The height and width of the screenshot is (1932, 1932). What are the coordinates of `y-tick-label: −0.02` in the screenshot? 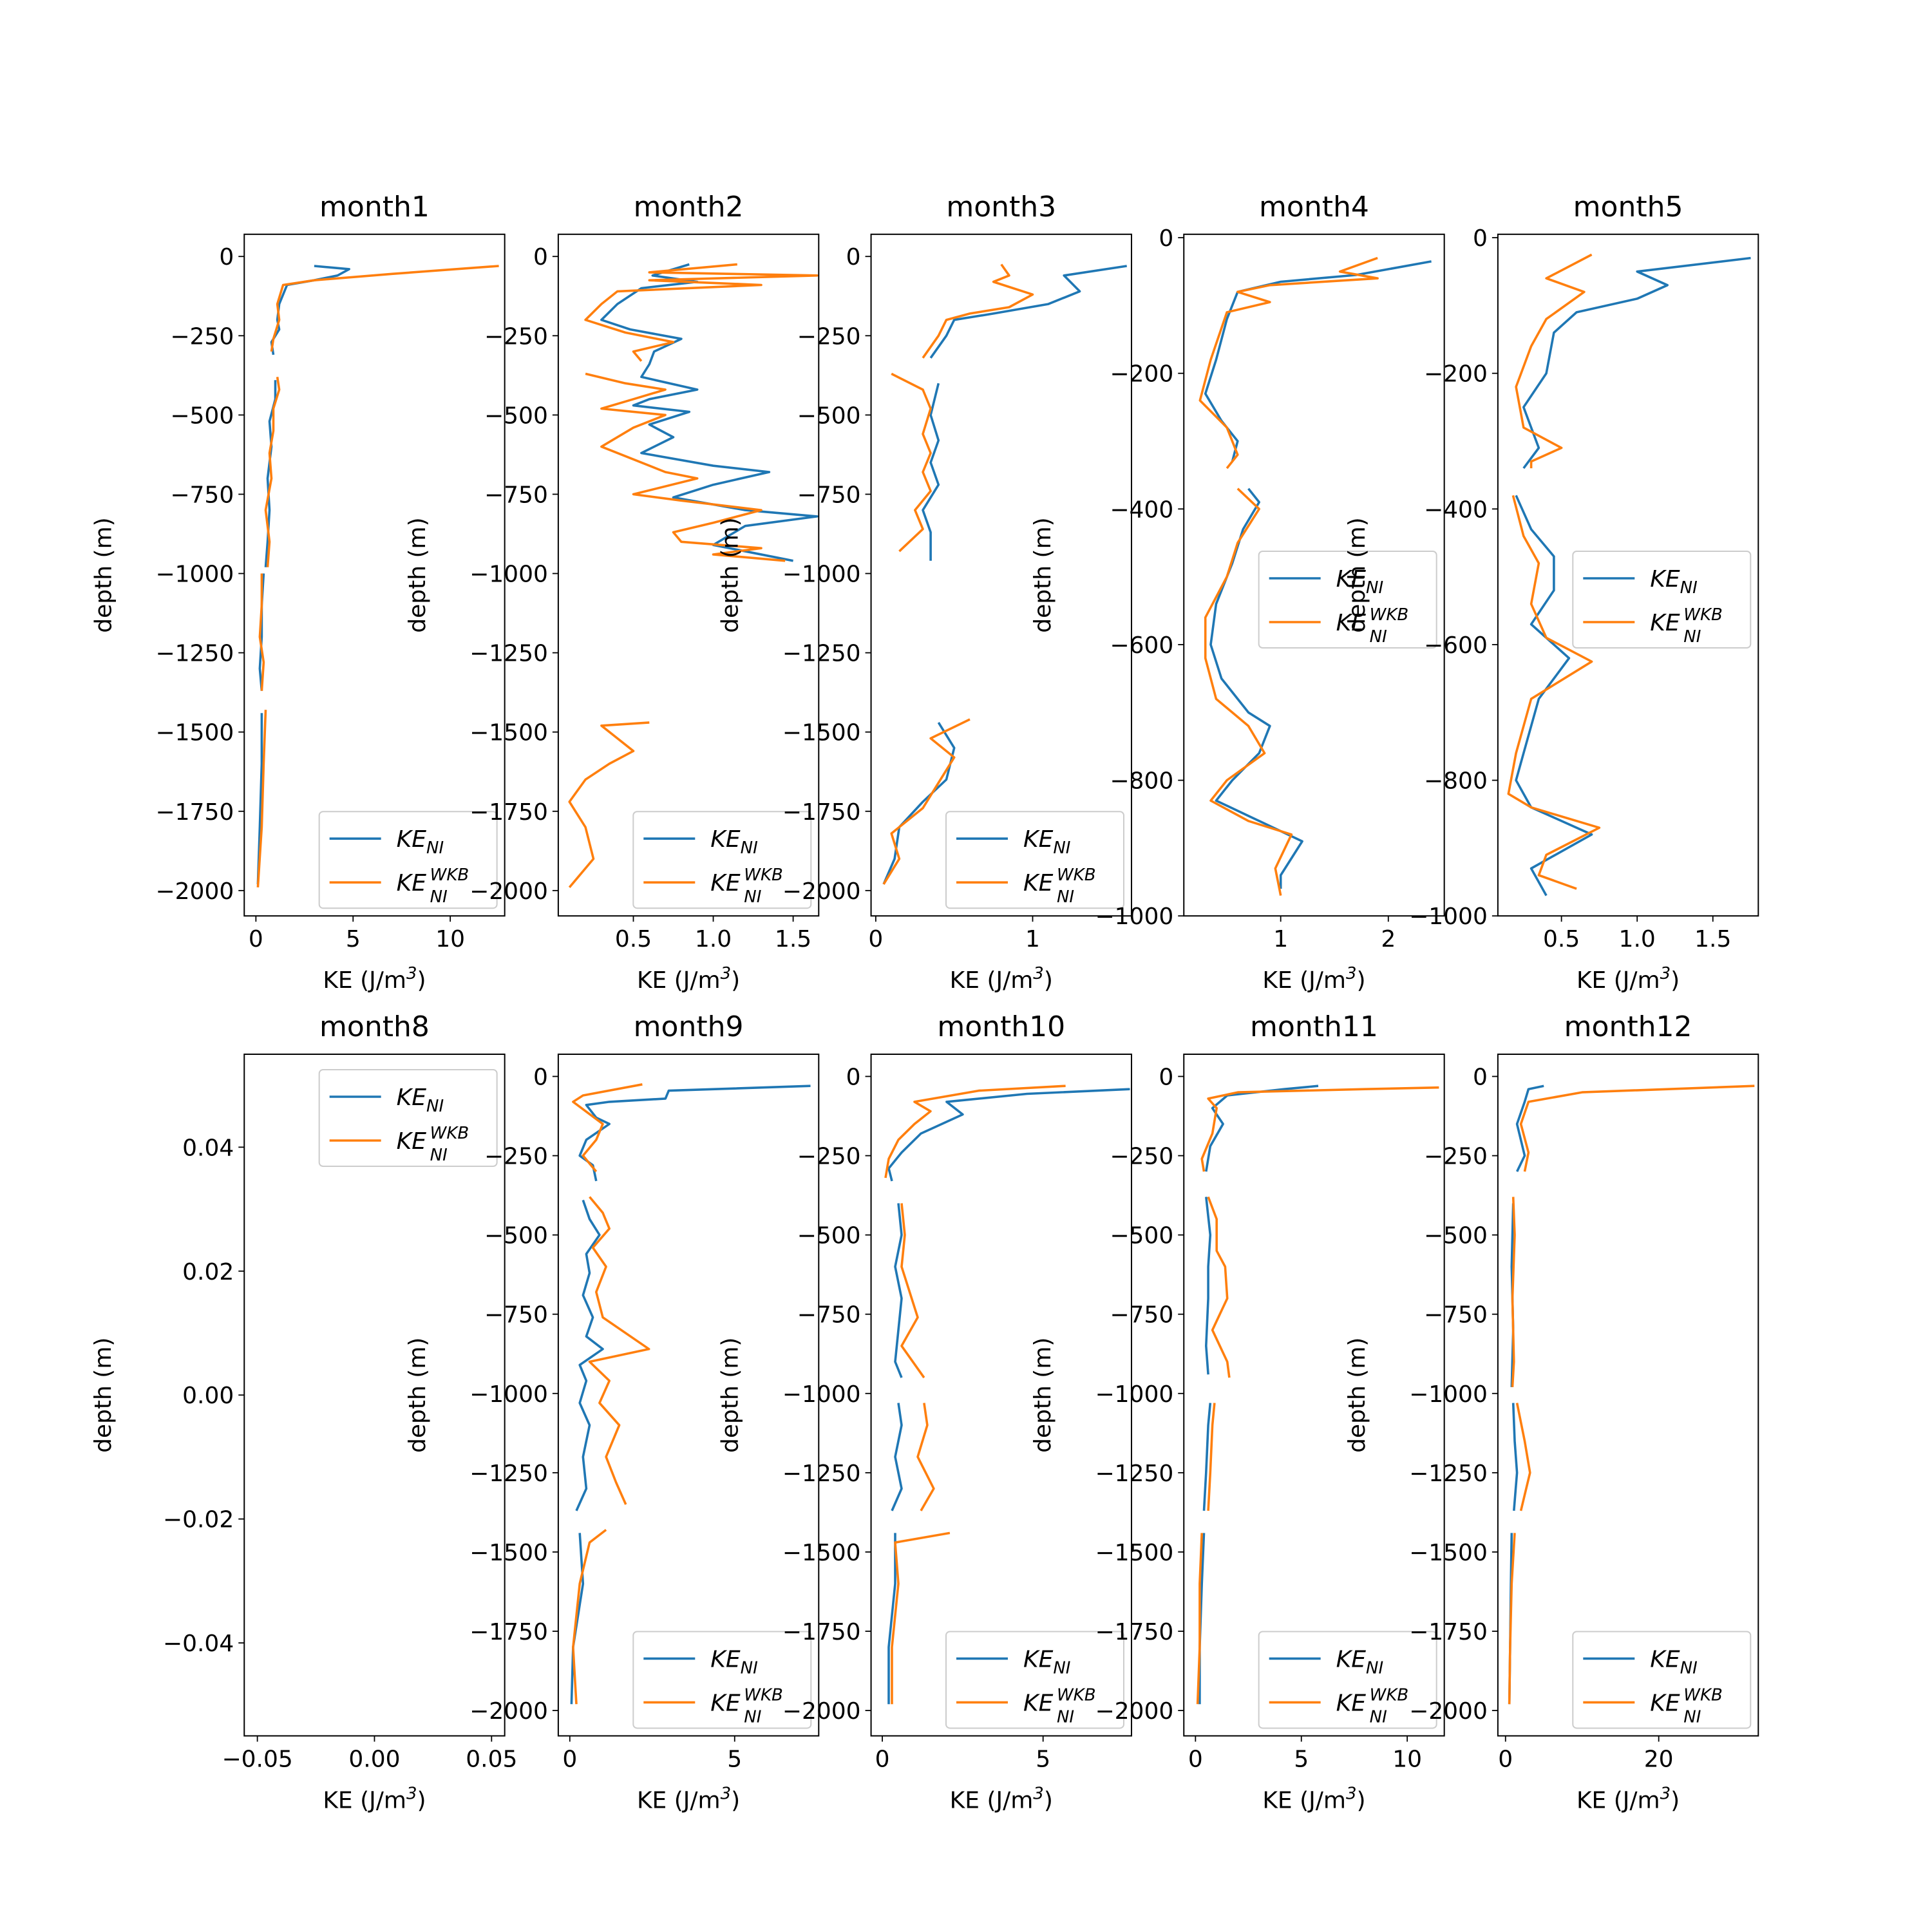 It's located at (199, 1520).